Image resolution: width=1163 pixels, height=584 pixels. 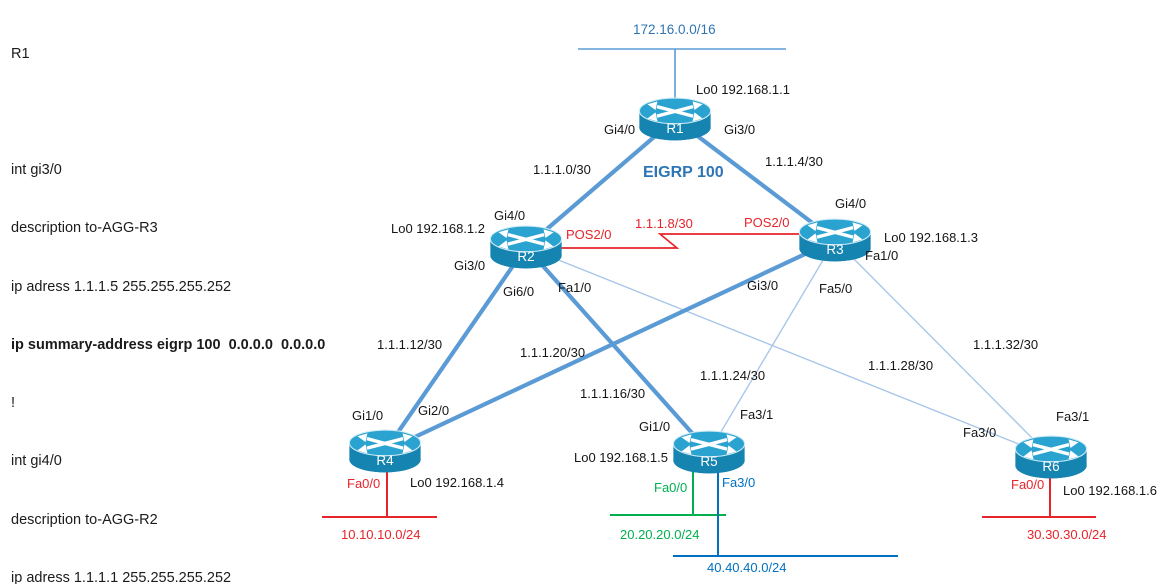 I want to click on r2-gi3-label: Gi3/0, so click(x=470, y=265).